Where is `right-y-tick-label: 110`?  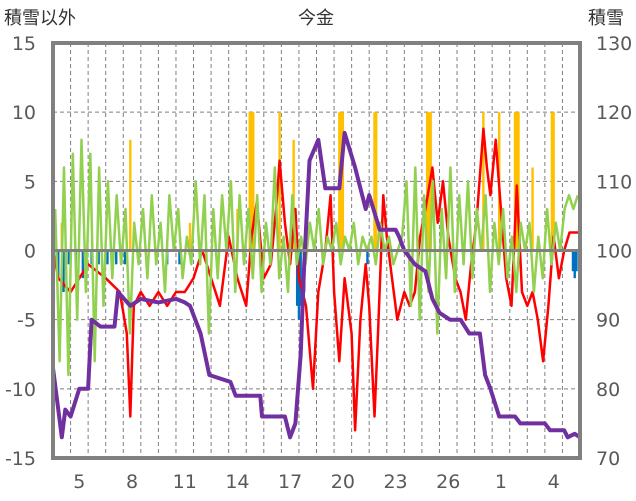
right-y-tick-label: 110 is located at coordinates (614, 182).